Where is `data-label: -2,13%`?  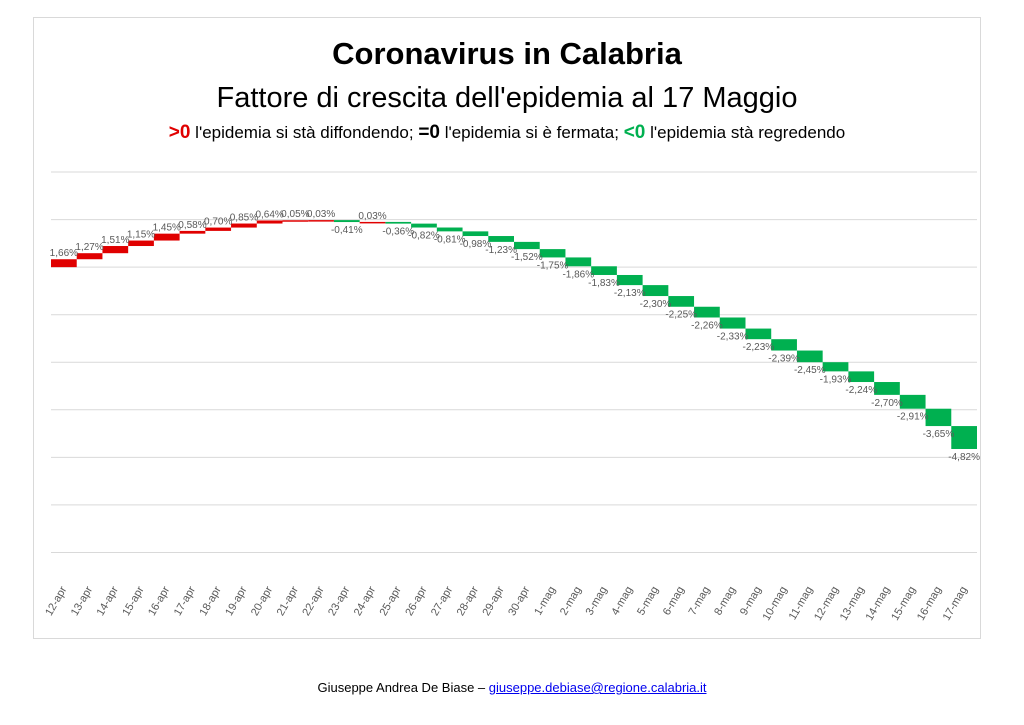
data-label: -2,13% is located at coordinates (630, 293).